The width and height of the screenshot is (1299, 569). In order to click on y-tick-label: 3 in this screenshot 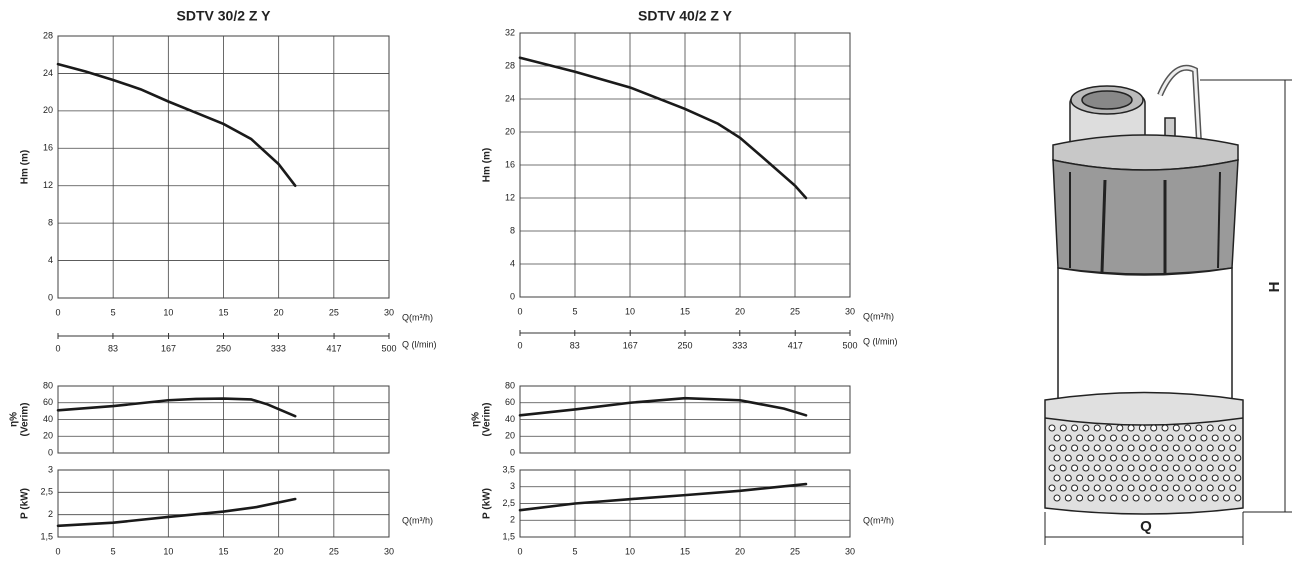, I will do `click(512, 486)`.